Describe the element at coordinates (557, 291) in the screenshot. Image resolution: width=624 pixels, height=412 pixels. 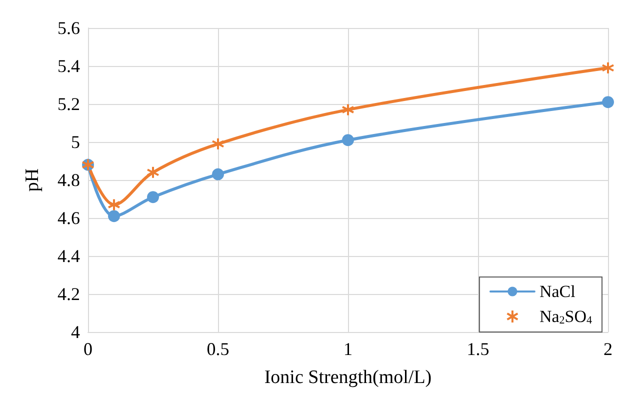
I see `legend-label: NaCl` at that location.